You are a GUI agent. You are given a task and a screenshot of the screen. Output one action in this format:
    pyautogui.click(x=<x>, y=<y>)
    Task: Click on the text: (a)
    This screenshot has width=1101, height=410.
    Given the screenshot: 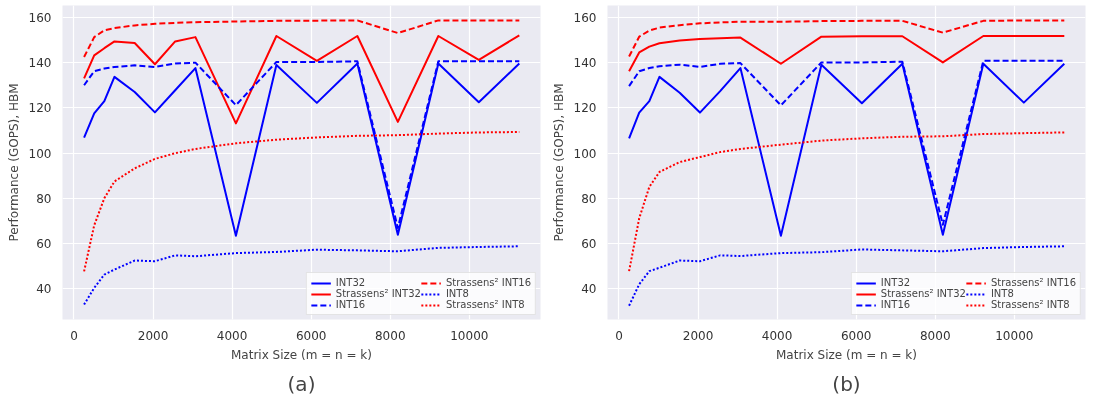 What is the action you would take?
    pyautogui.click(x=301, y=383)
    